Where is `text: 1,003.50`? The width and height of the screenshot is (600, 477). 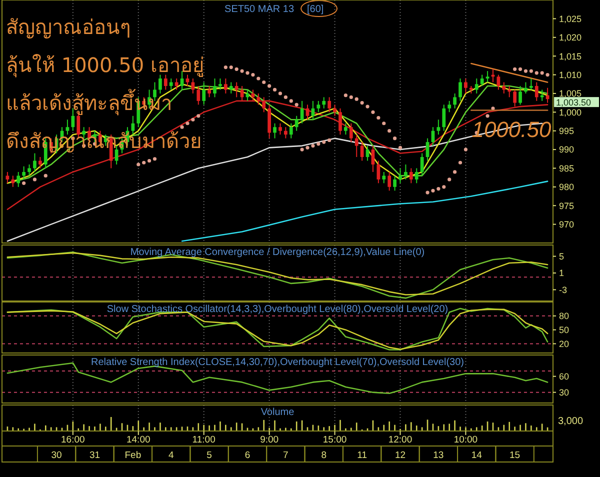 text: 1,003.50 is located at coordinates (574, 103).